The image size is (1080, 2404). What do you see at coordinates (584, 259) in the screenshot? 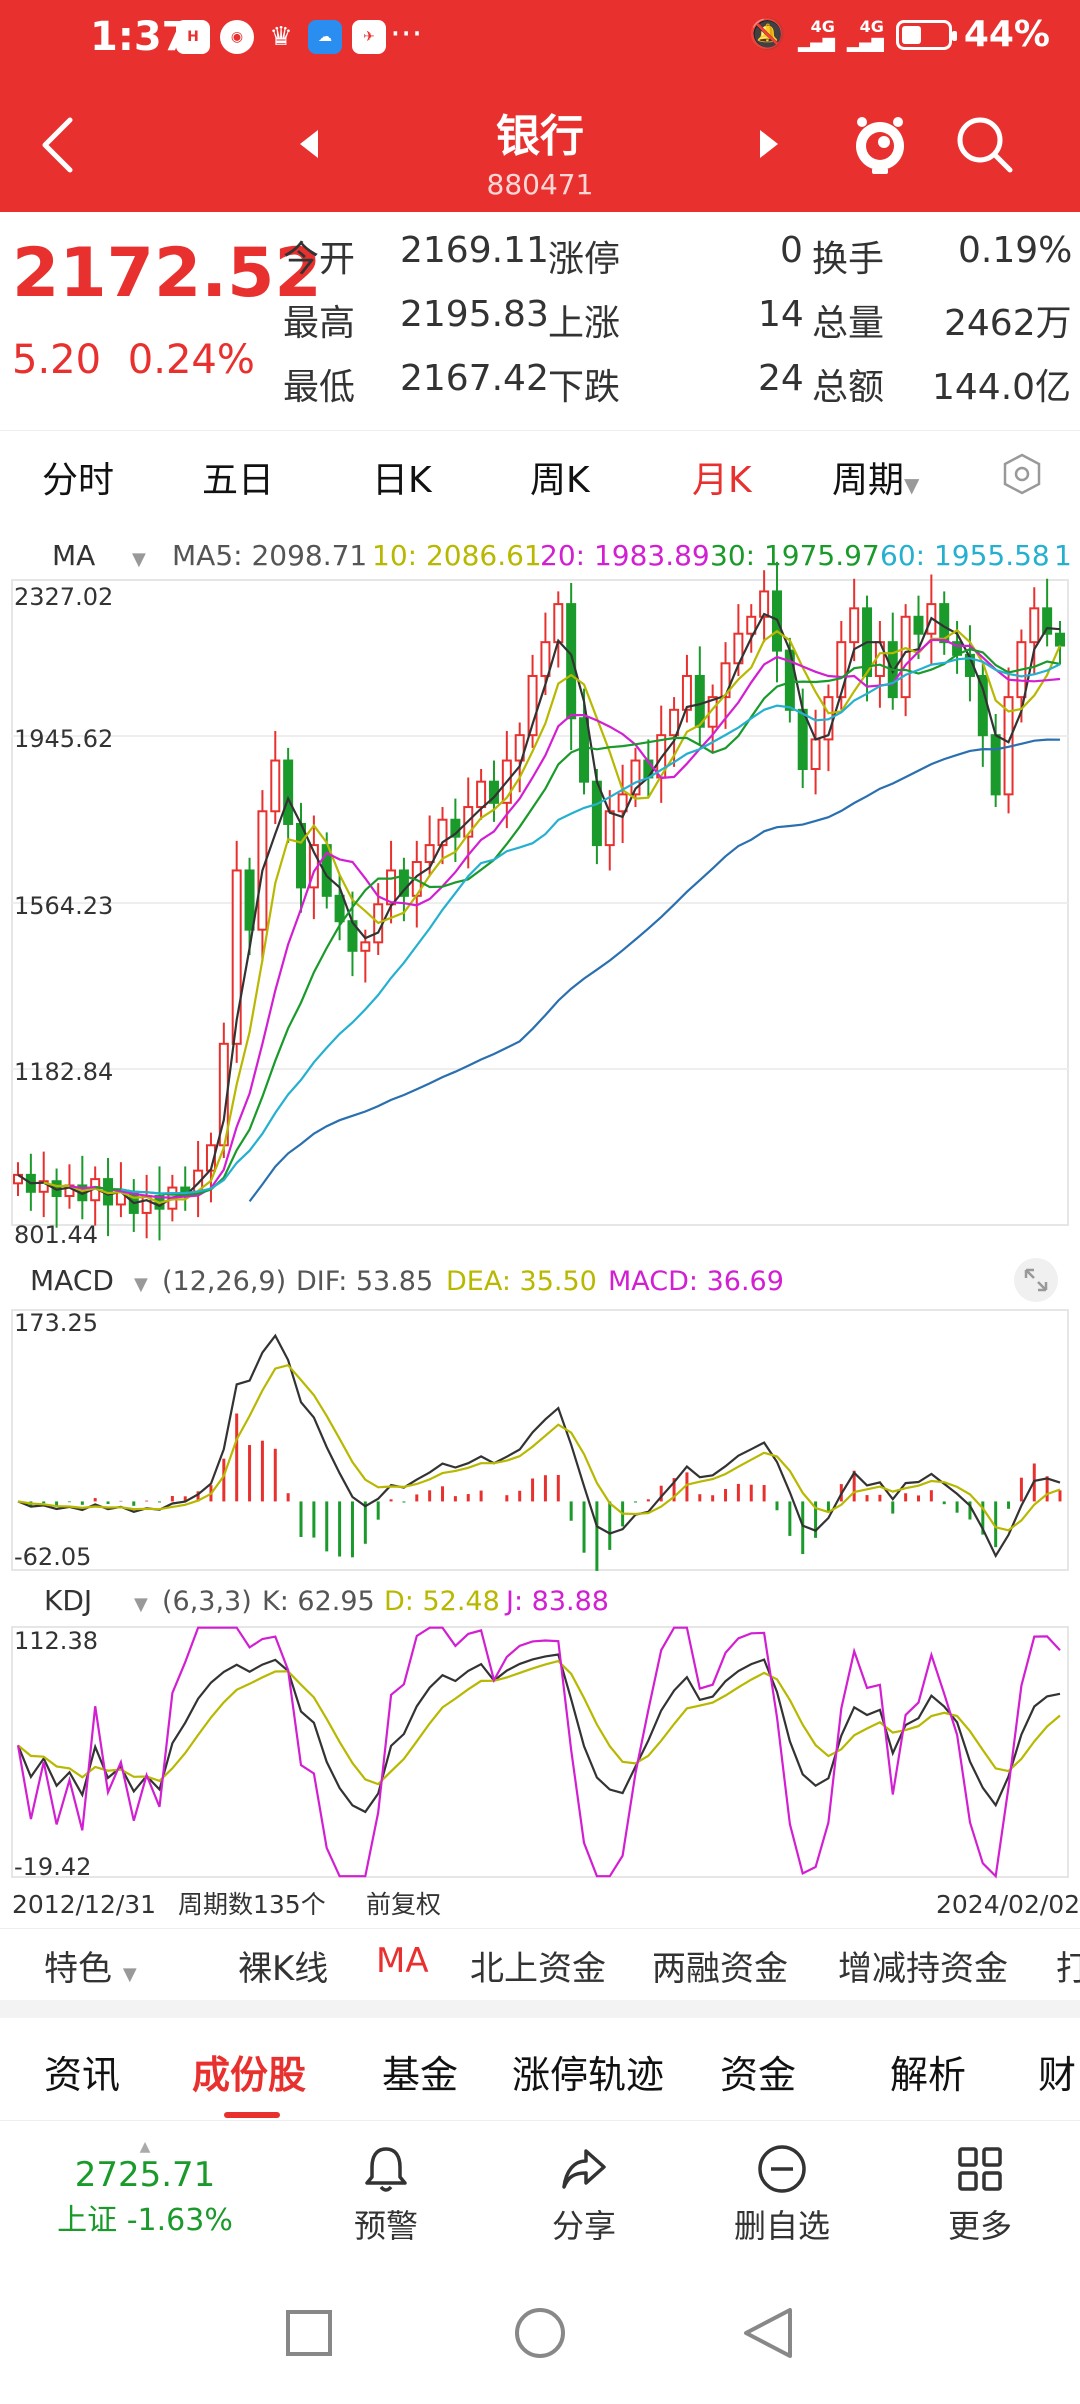
I see `limit-up-label: 涨停` at bounding box center [584, 259].